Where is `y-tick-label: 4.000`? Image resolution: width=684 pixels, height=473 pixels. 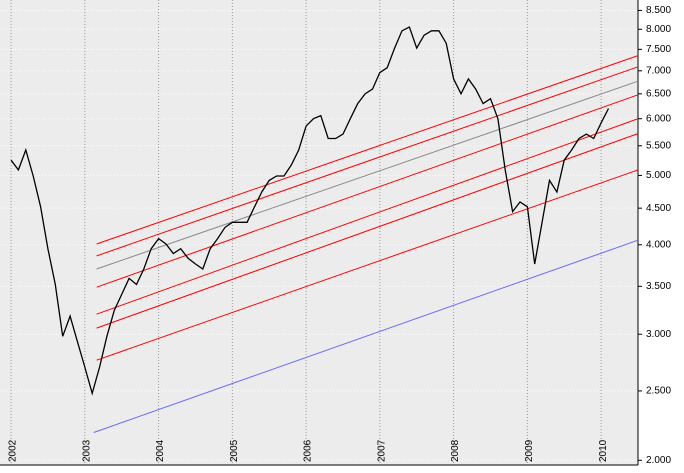
y-tick-label: 4.000 is located at coordinates (658, 244).